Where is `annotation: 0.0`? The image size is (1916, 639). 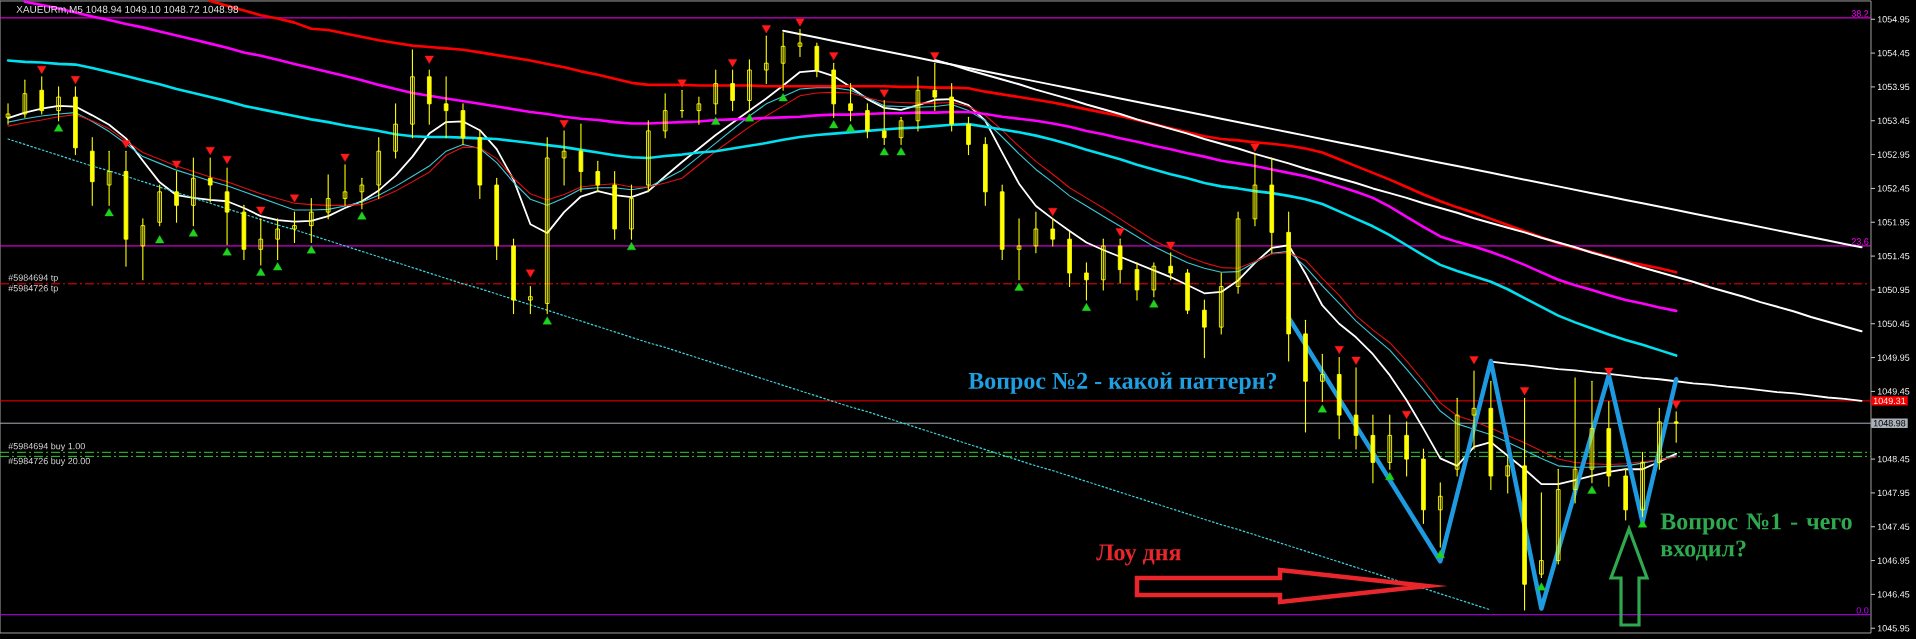 annotation: 0.0 is located at coordinates (1862, 610).